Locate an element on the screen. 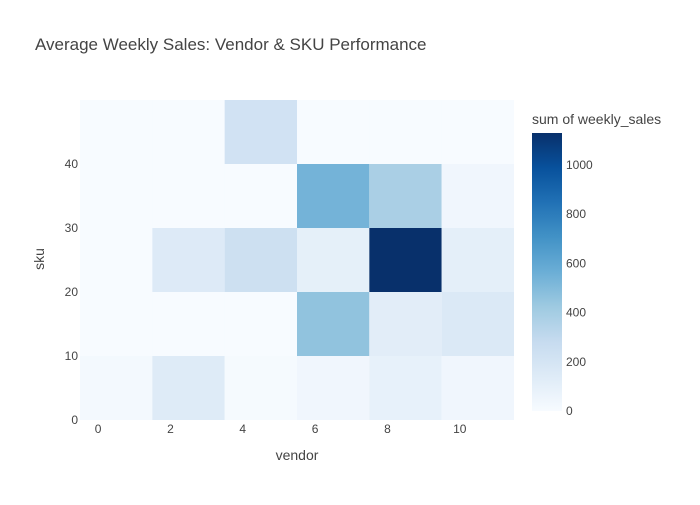  colorbar-title: sum of weekly_sales is located at coordinates (596, 119).